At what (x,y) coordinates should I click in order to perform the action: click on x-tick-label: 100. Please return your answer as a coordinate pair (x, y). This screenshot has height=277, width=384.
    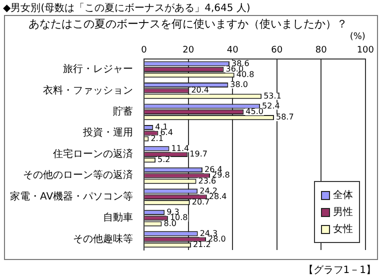
    Looking at the image, I should click on (365, 51).